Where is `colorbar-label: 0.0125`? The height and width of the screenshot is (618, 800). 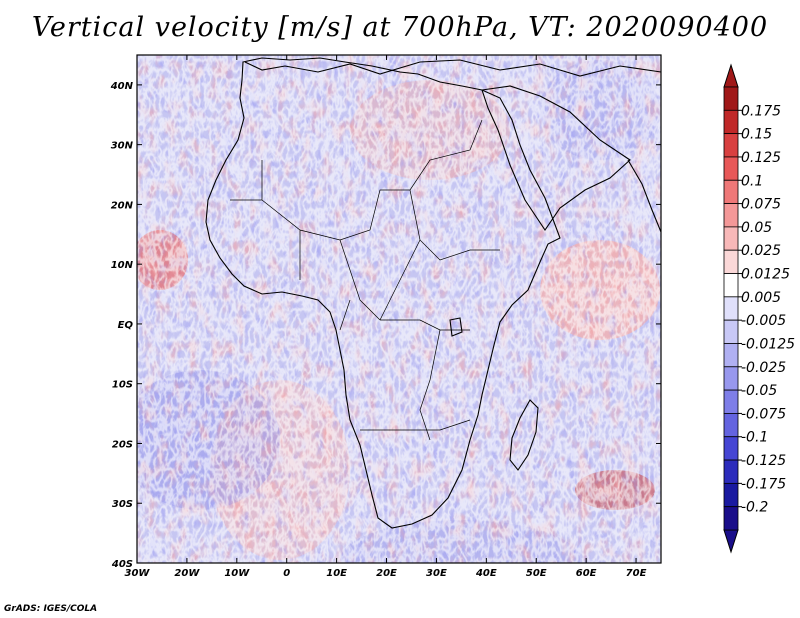 colorbar-label: 0.0125 is located at coordinates (765, 275).